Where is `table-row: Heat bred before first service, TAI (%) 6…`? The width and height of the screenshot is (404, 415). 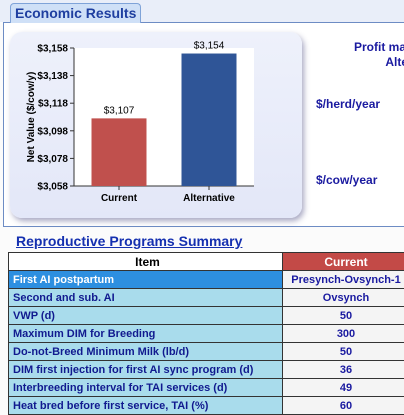 table-row: Heat bred before first service, TAI (%) 6… is located at coordinates (206, 406).